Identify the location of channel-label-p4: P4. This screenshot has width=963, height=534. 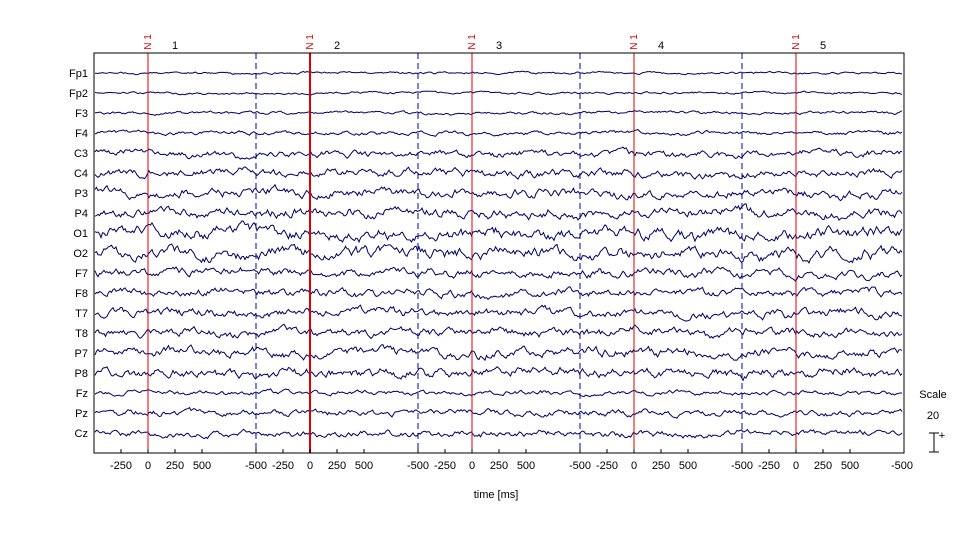
(81, 214).